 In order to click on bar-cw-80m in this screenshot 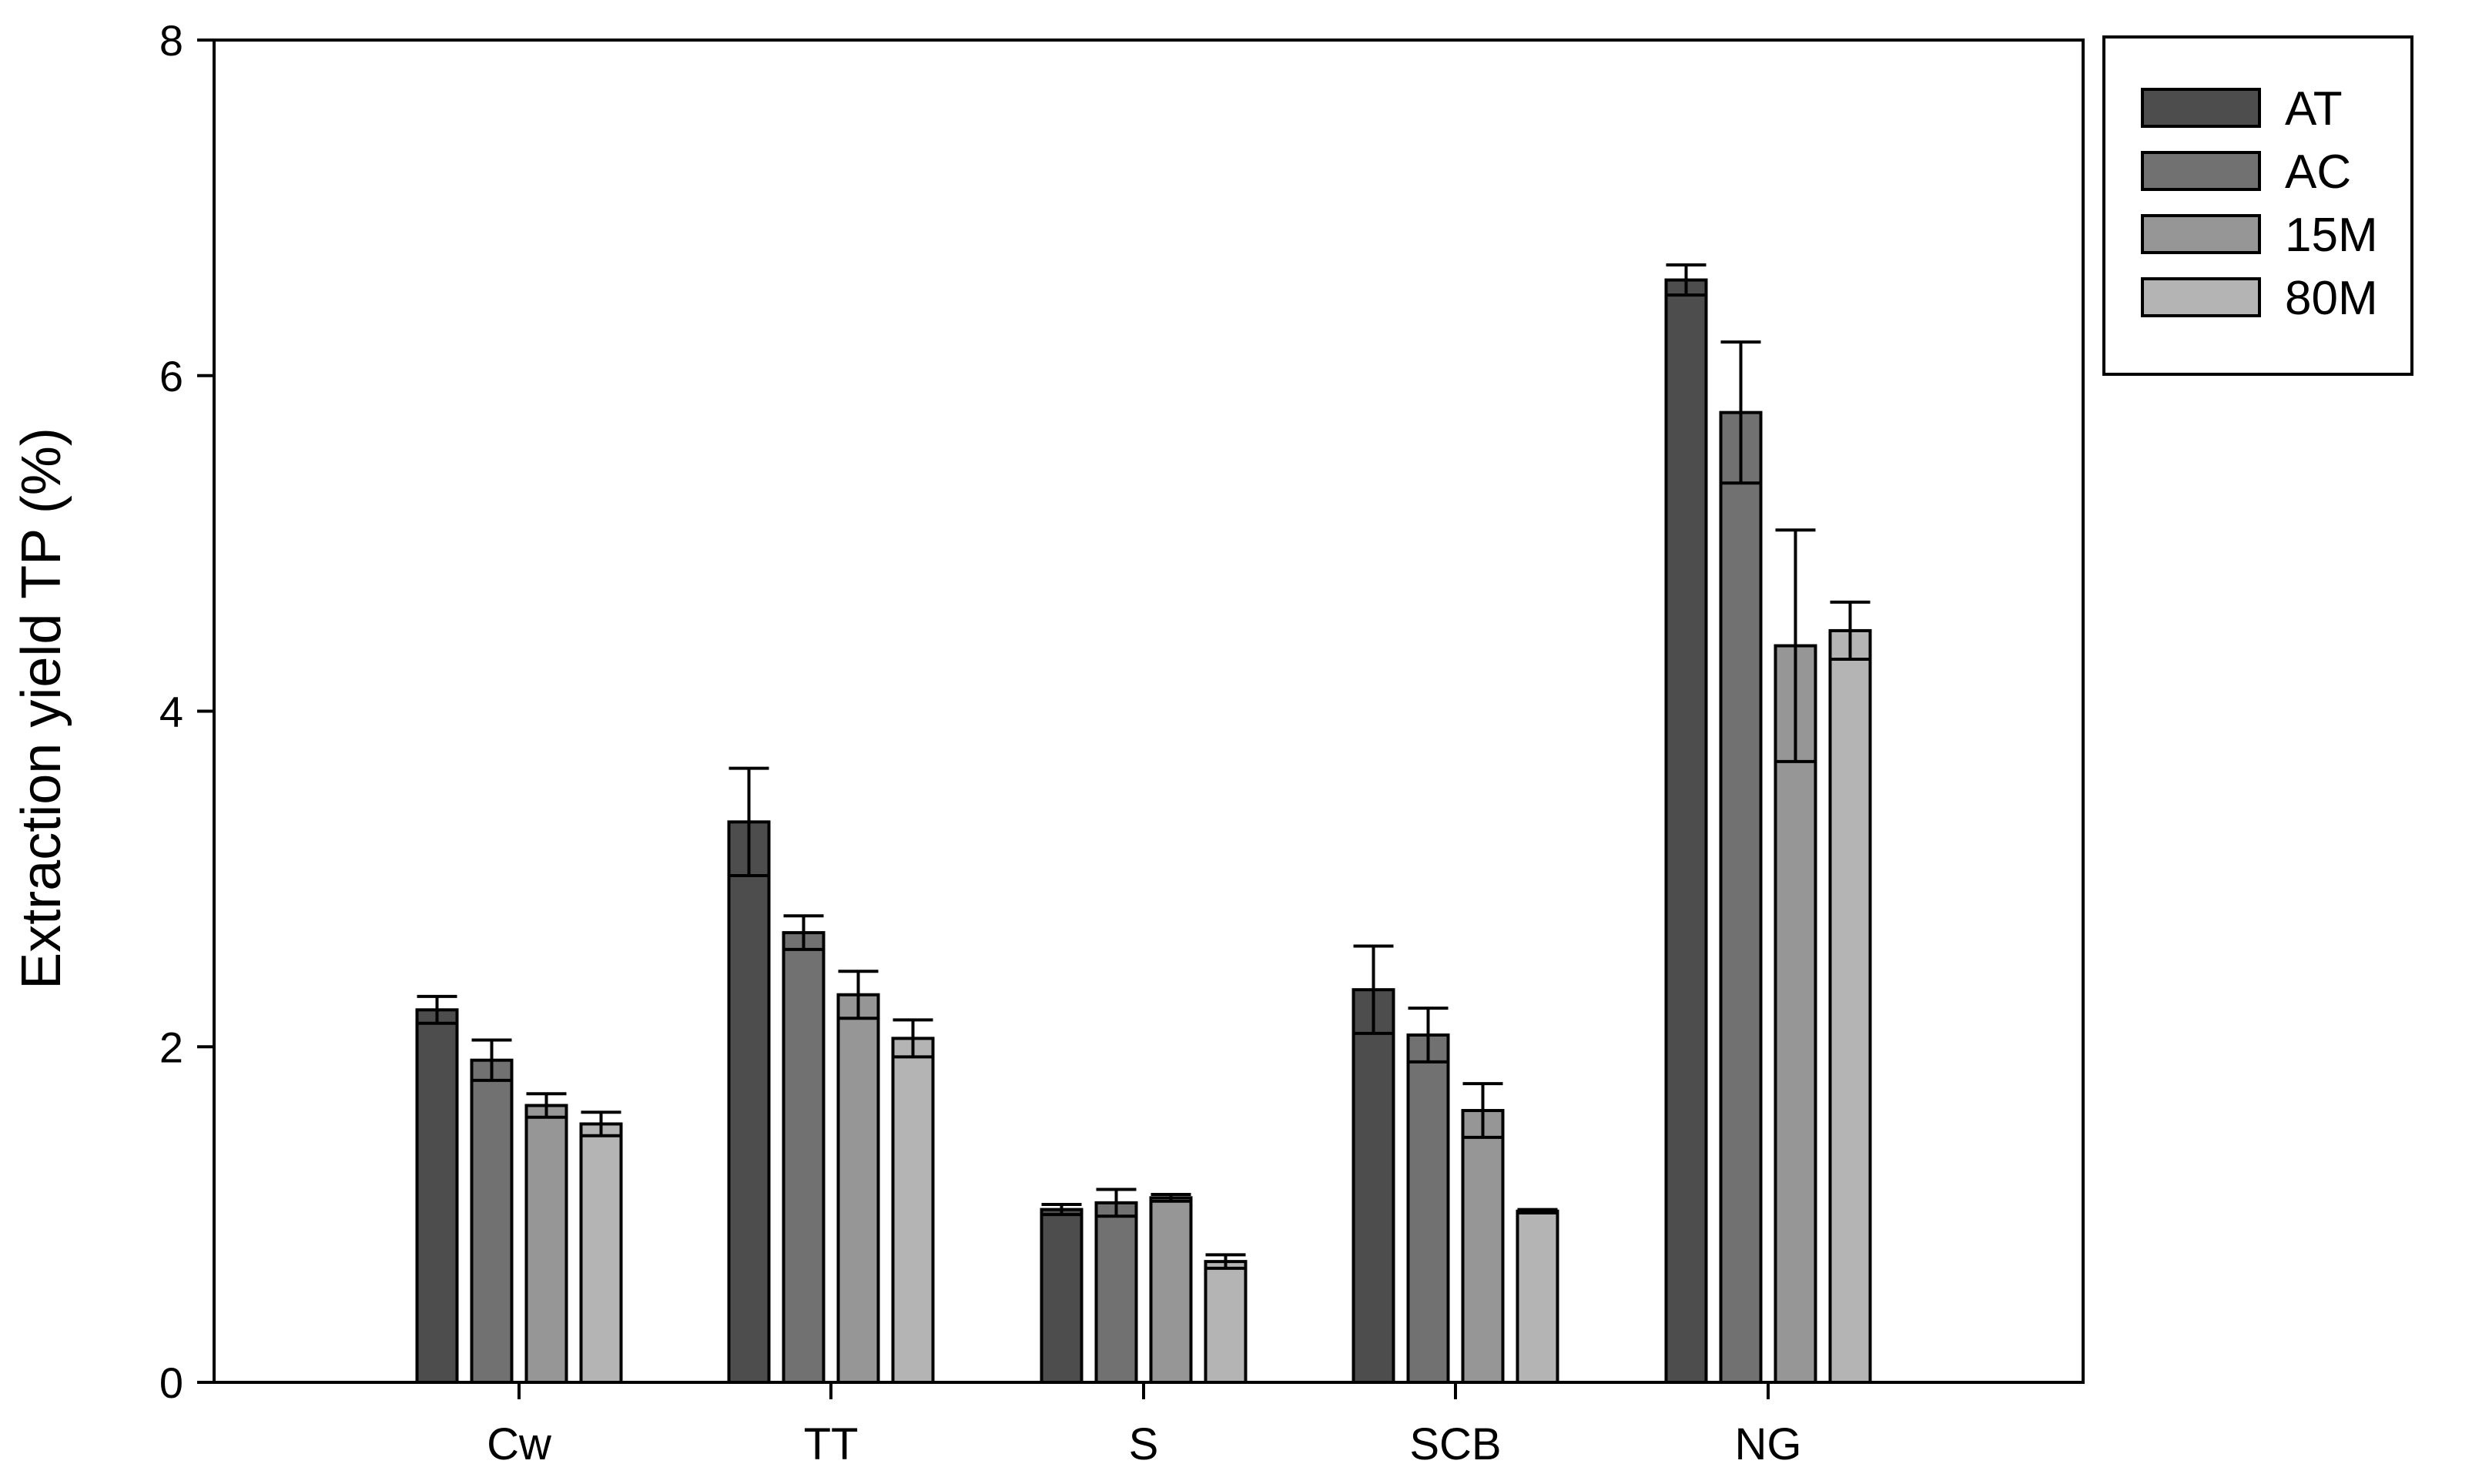, I will do `click(601, 1253)`.